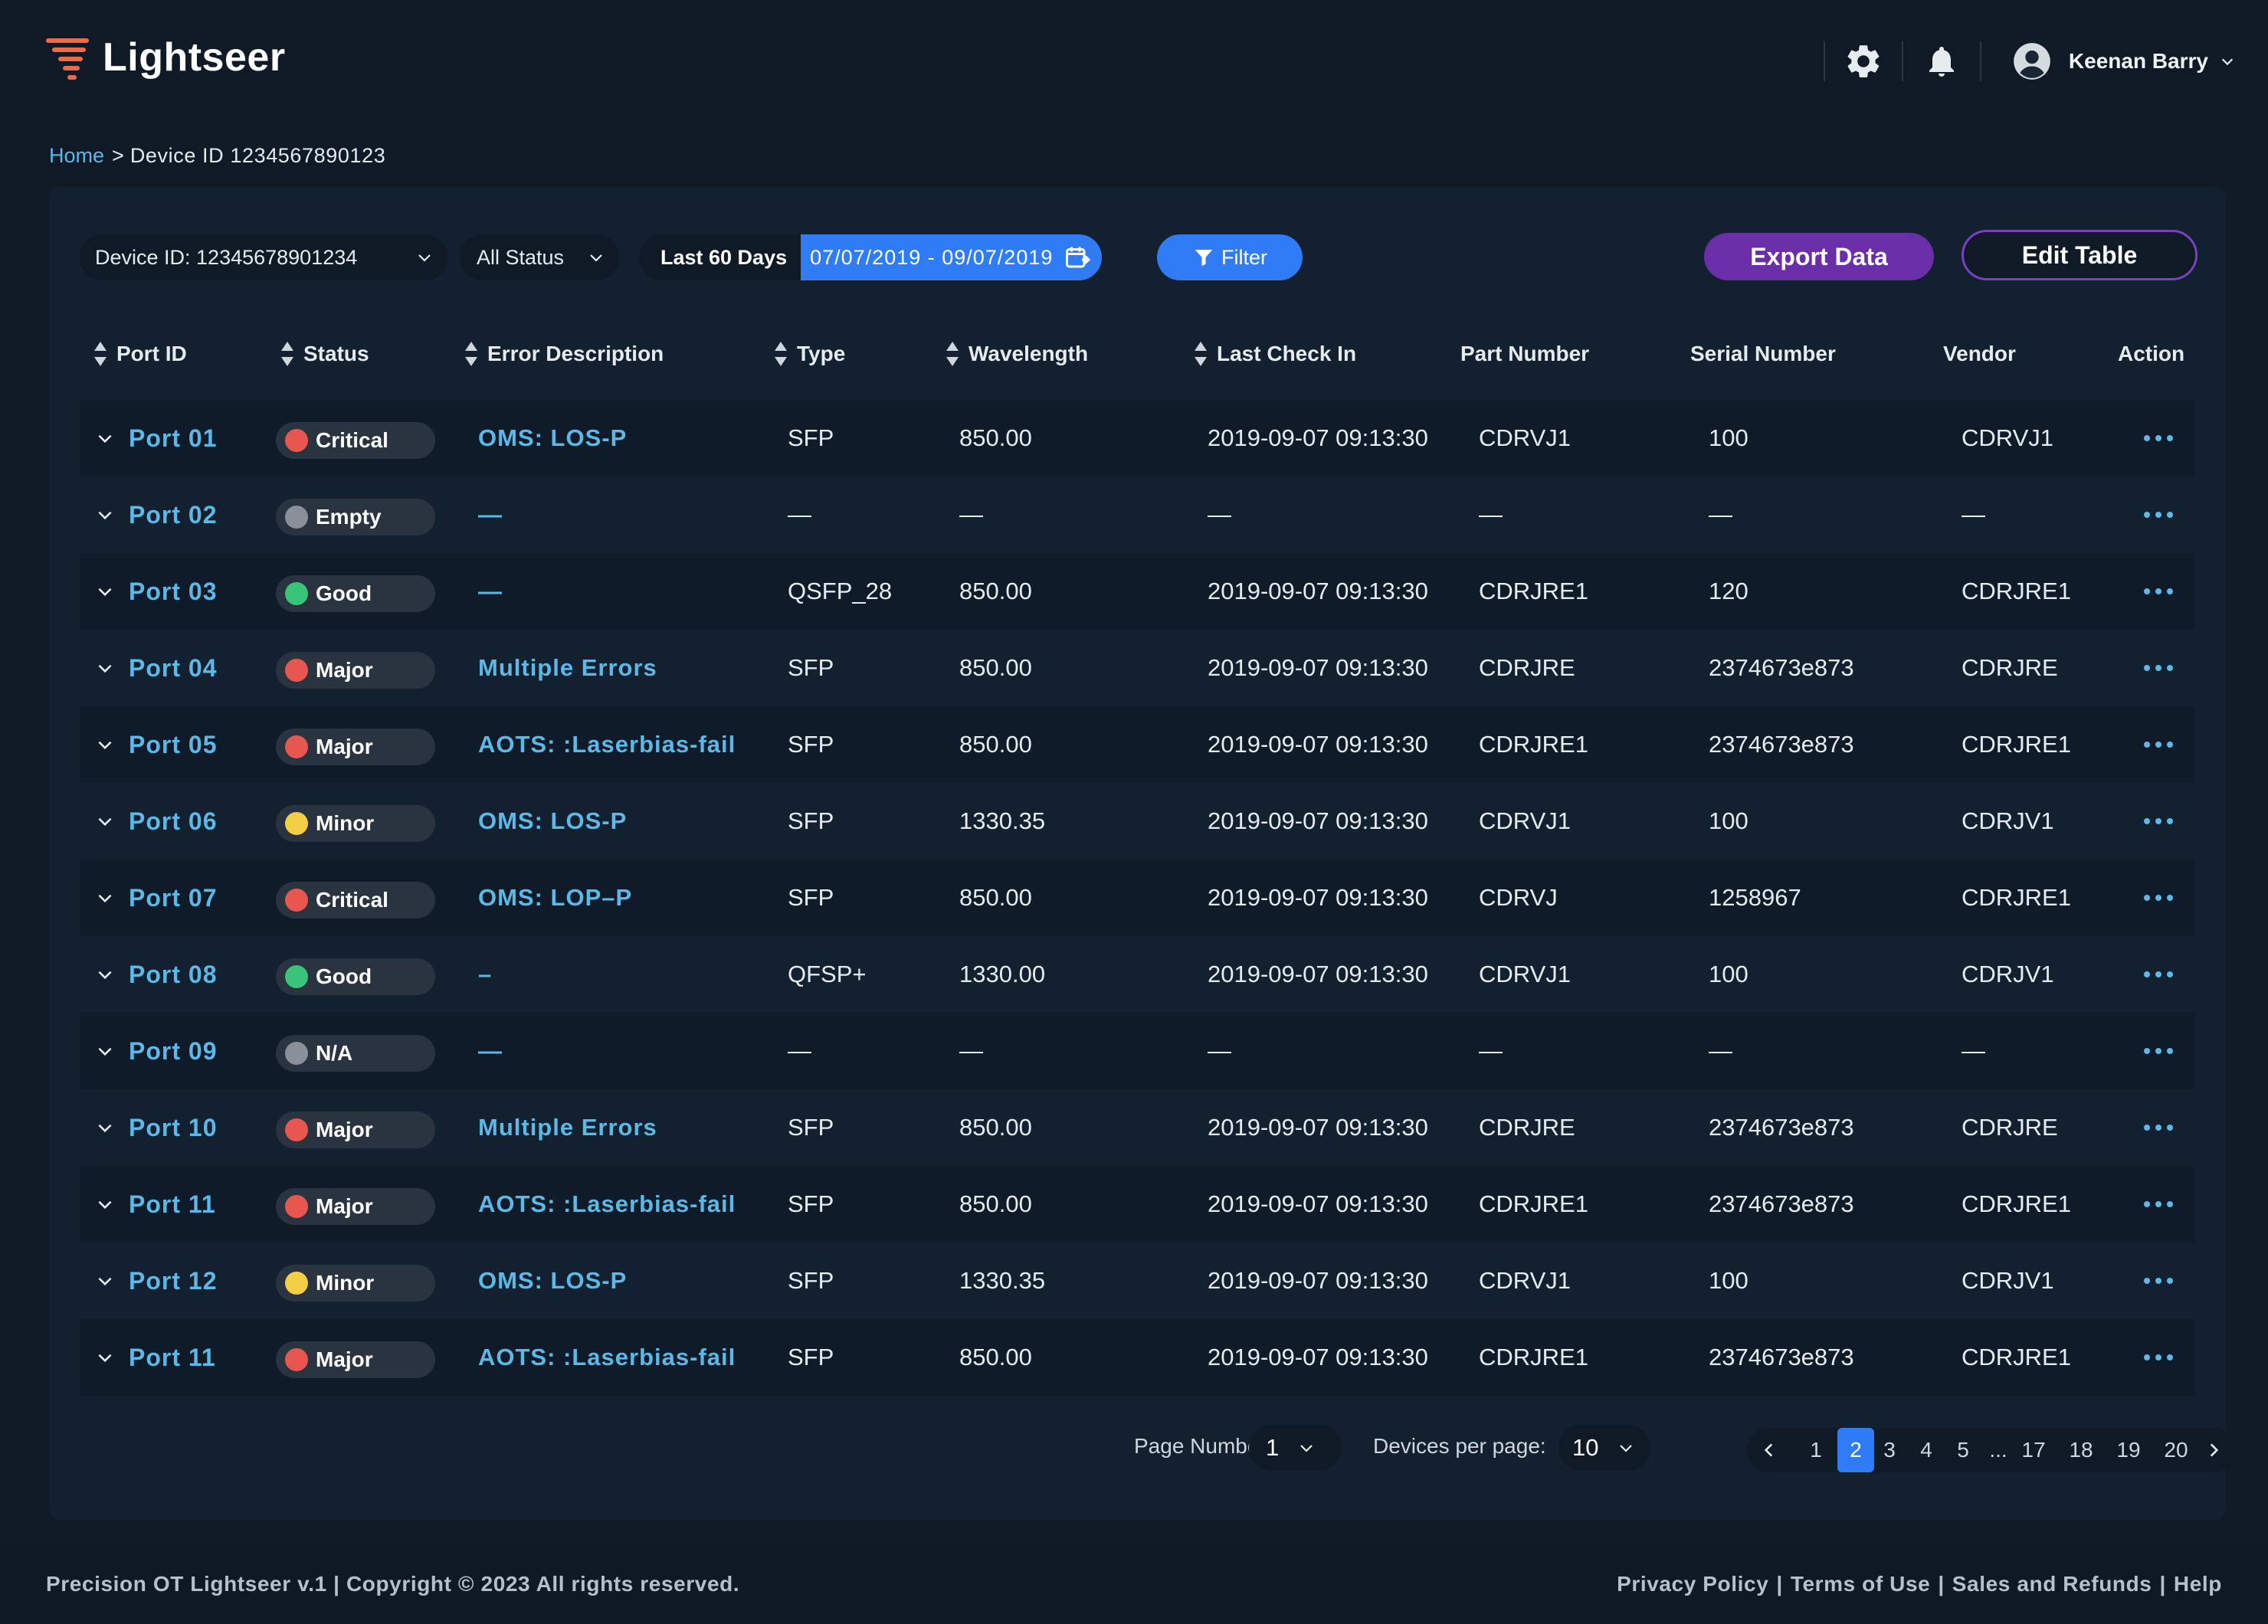 The height and width of the screenshot is (1624, 2268). I want to click on port-id-link: Port 09, so click(173, 1050).